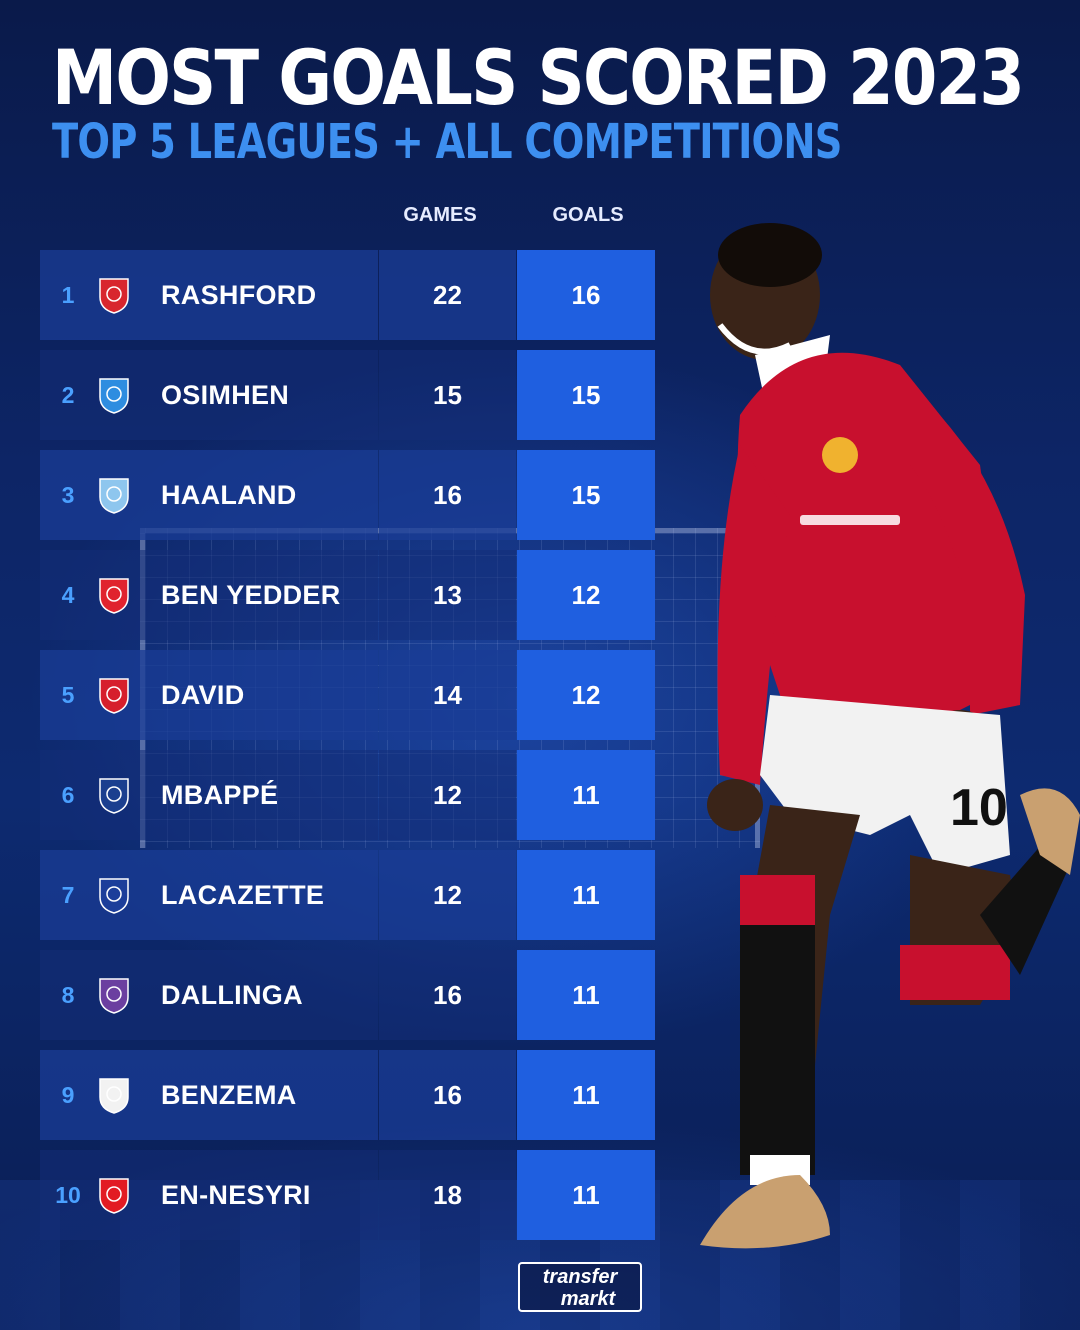 This screenshot has width=1080, height=1330. I want to click on rank-number: 1, so click(68, 295).